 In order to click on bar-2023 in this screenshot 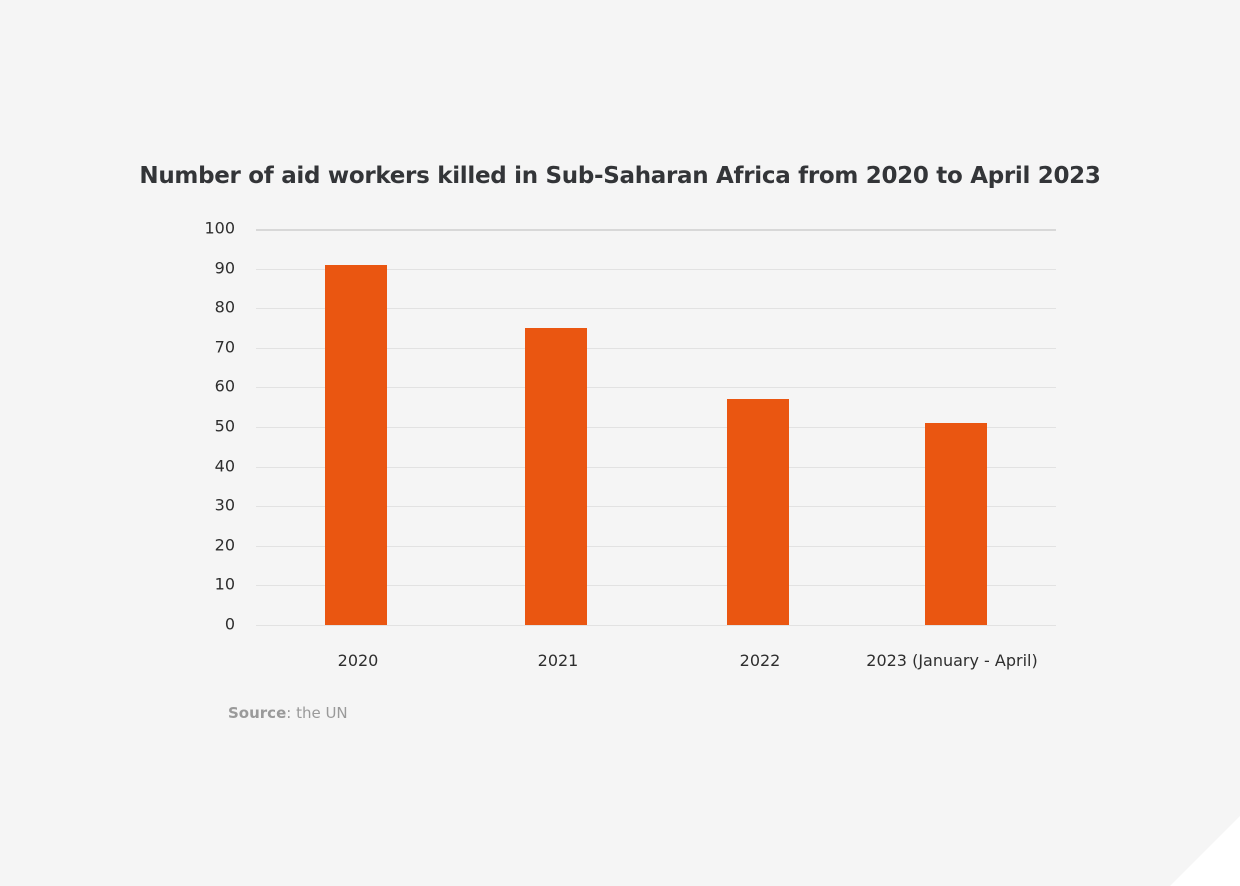, I will do `click(956, 524)`.